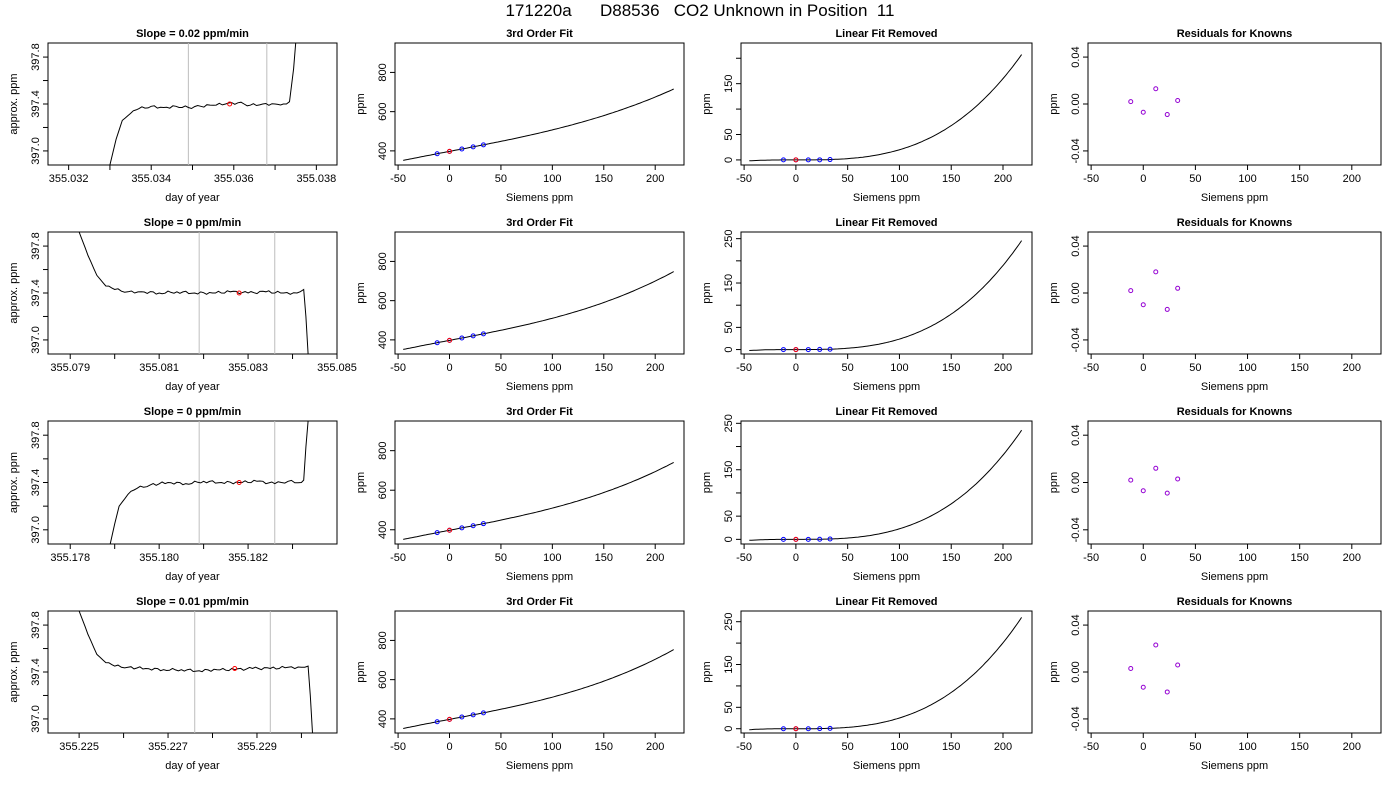 This screenshot has width=1400, height=800. What do you see at coordinates (729, 516) in the screenshot?
I see `y-tick-label: 50` at bounding box center [729, 516].